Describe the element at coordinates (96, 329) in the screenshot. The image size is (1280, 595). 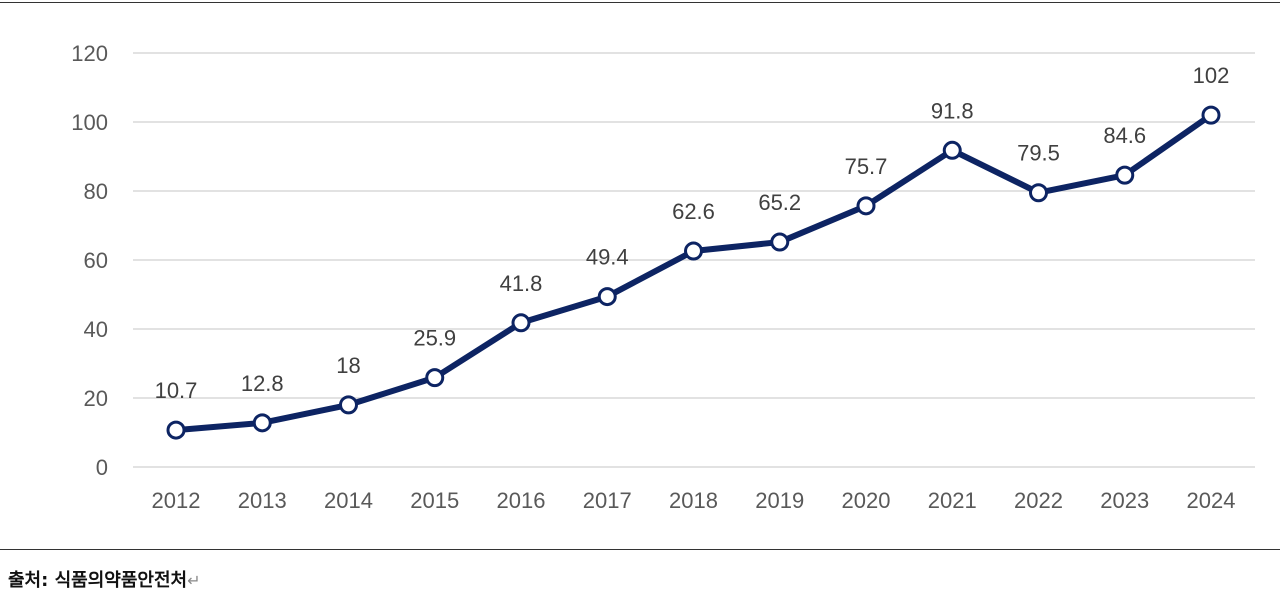
I see `y-tick-40: 40` at that location.